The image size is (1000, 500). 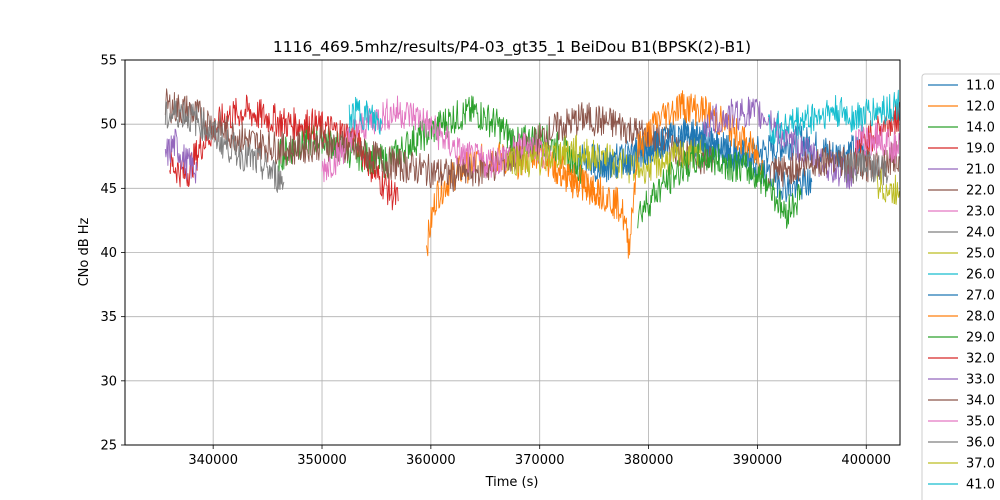 What do you see at coordinates (213, 460) in the screenshot?
I see `x-tick-label: 340000` at bounding box center [213, 460].